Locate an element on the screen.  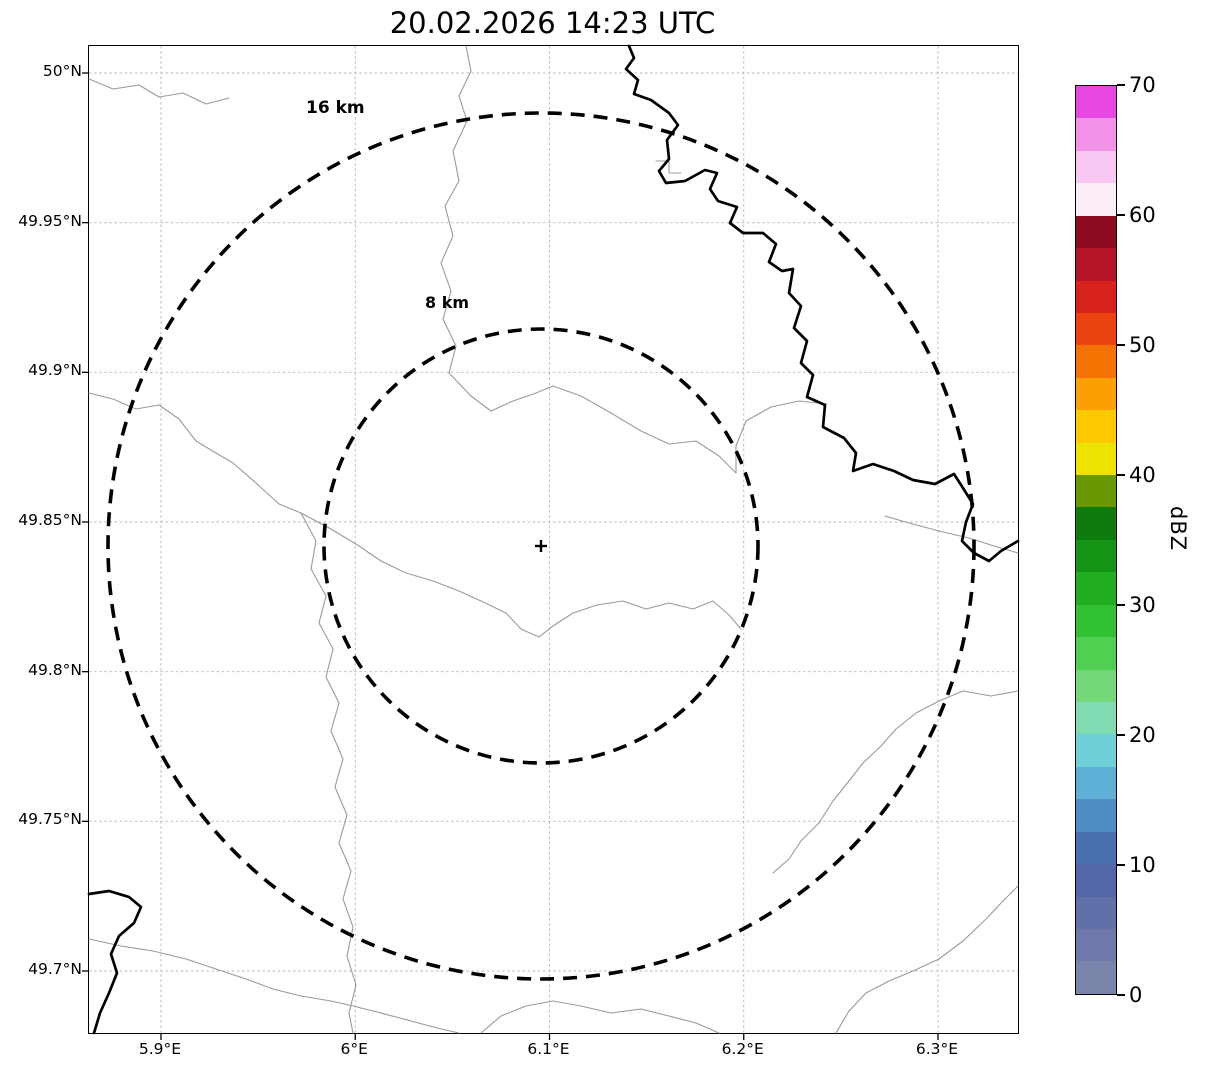
y-tick-label: 49.75°N is located at coordinates (50, 819).